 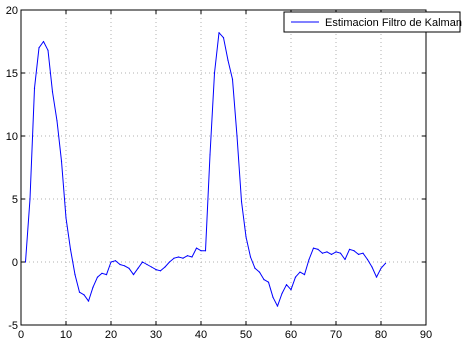 I want to click on y-tick-label: 5, so click(x=15, y=200).